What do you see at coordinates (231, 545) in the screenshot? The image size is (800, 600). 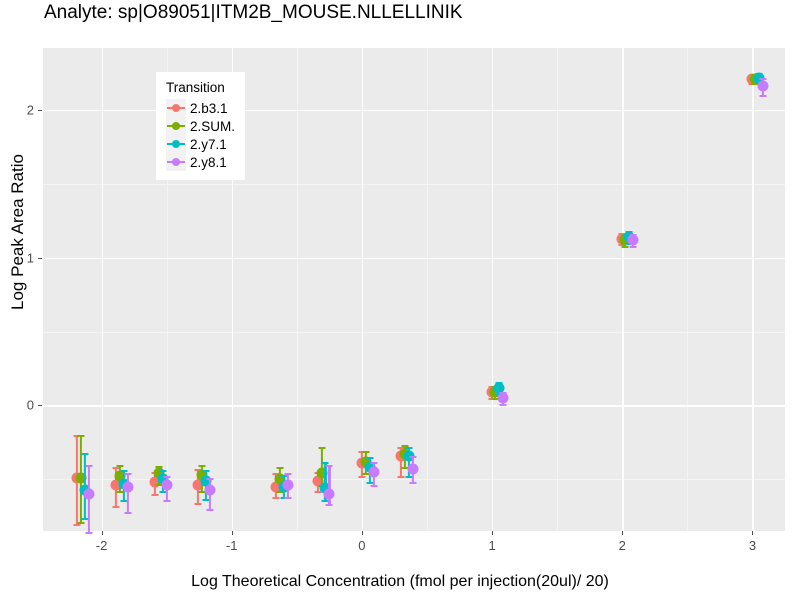 I see `x-tick-label: -1` at bounding box center [231, 545].